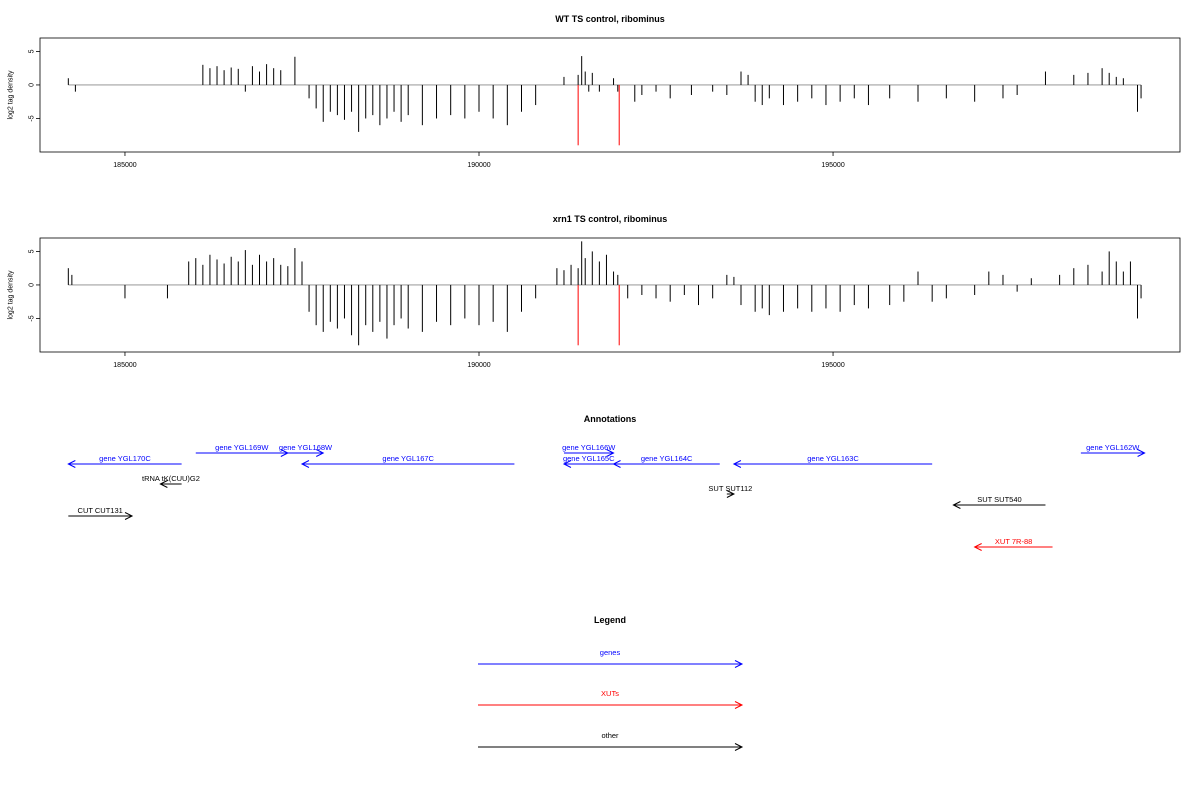 This screenshot has height=800, width=1200. I want to click on feature-label: gene YGL166W, so click(589, 447).